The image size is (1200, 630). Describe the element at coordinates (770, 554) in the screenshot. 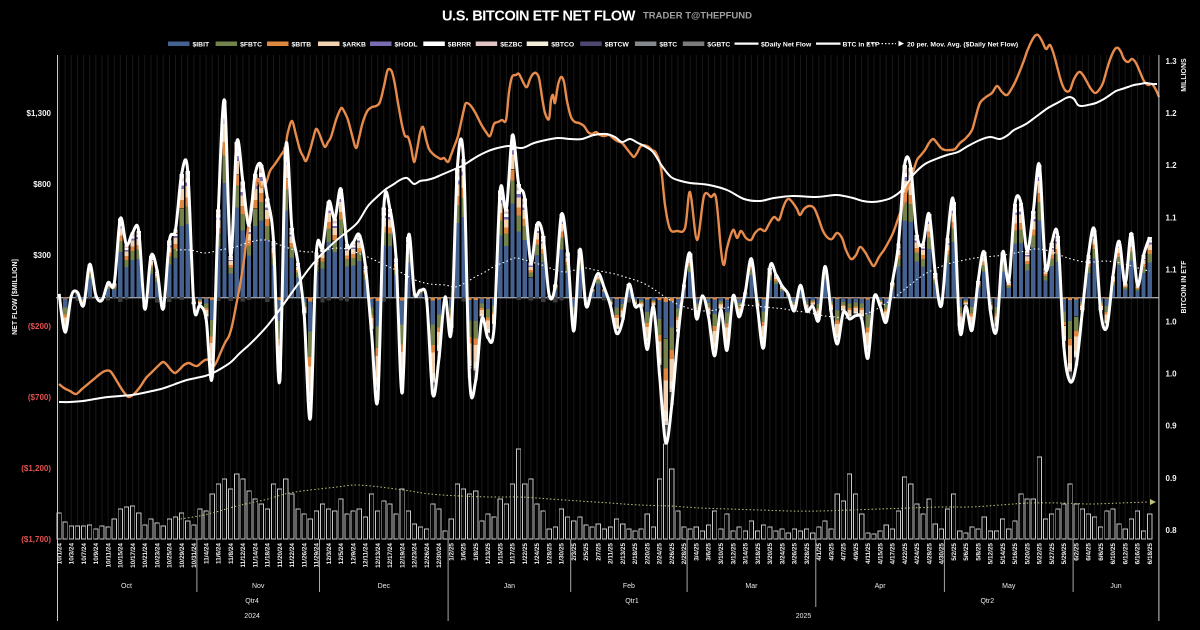

I see `svg-text: 3/20/25` at that location.